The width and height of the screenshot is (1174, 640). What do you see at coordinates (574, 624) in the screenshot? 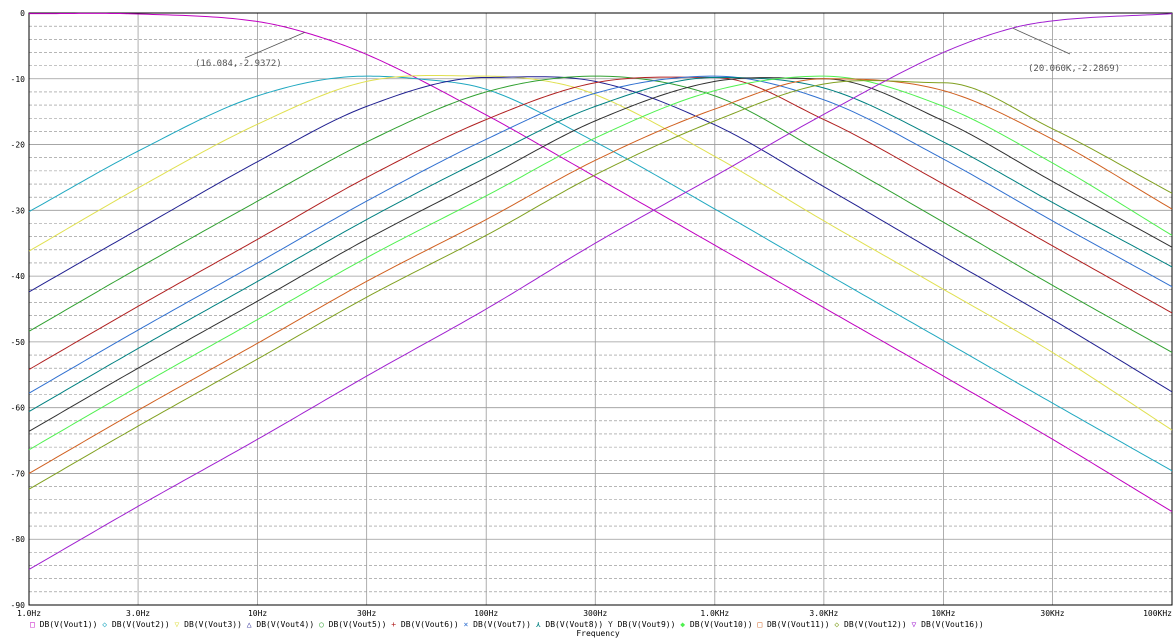
I see `legend-entry: DB(V(Vout8))` at bounding box center [574, 624].